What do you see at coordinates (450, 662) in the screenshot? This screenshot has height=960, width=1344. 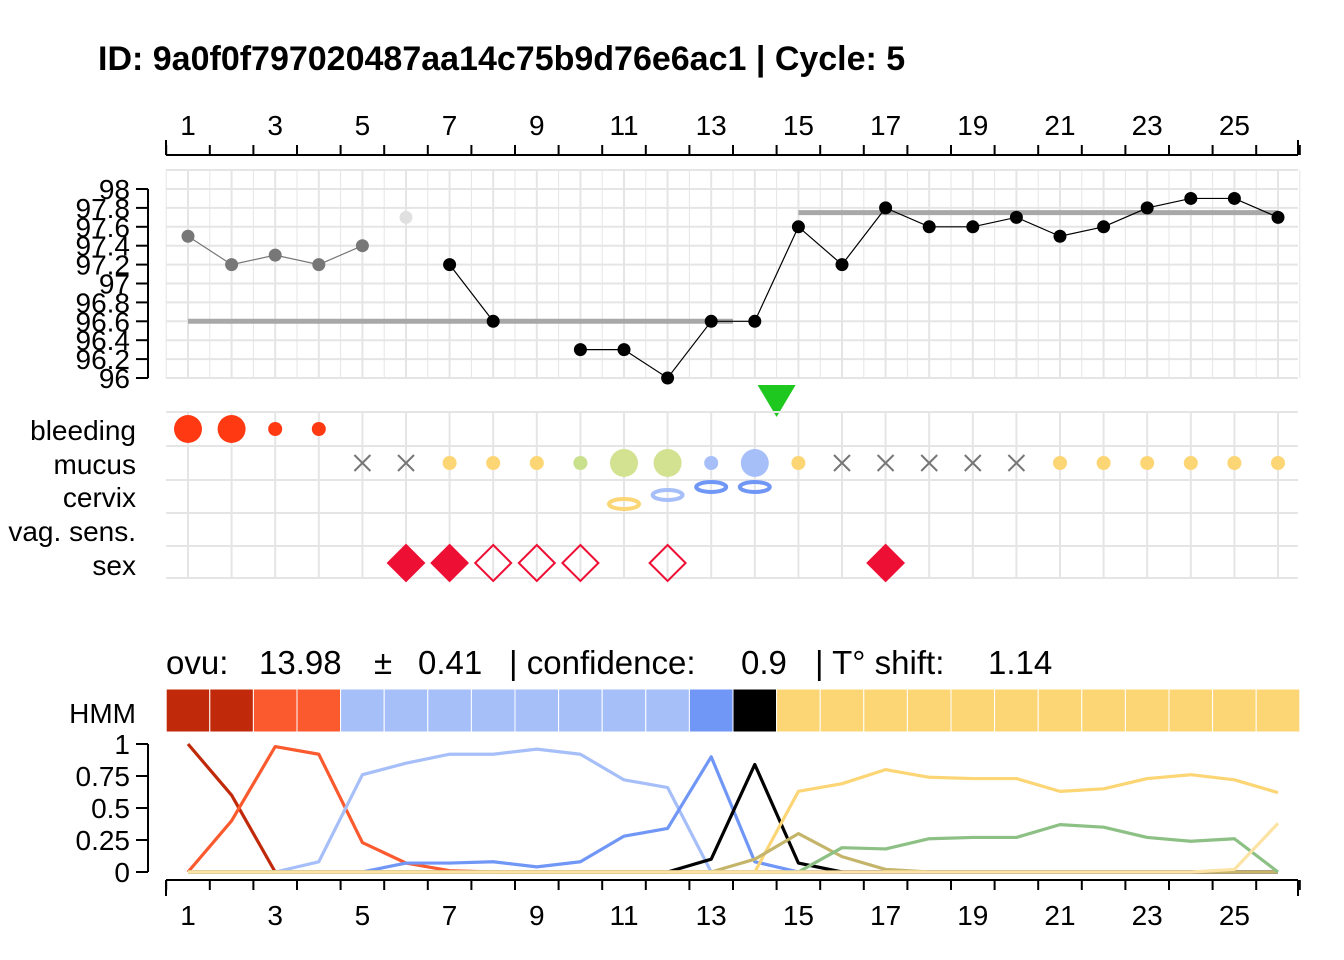 I see `ovu-sd: 0.41` at bounding box center [450, 662].